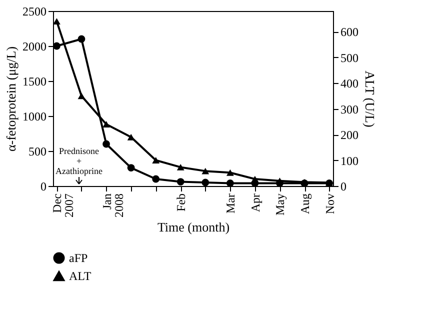  I want to click on y2-tick-label: 600, so click(349, 32).